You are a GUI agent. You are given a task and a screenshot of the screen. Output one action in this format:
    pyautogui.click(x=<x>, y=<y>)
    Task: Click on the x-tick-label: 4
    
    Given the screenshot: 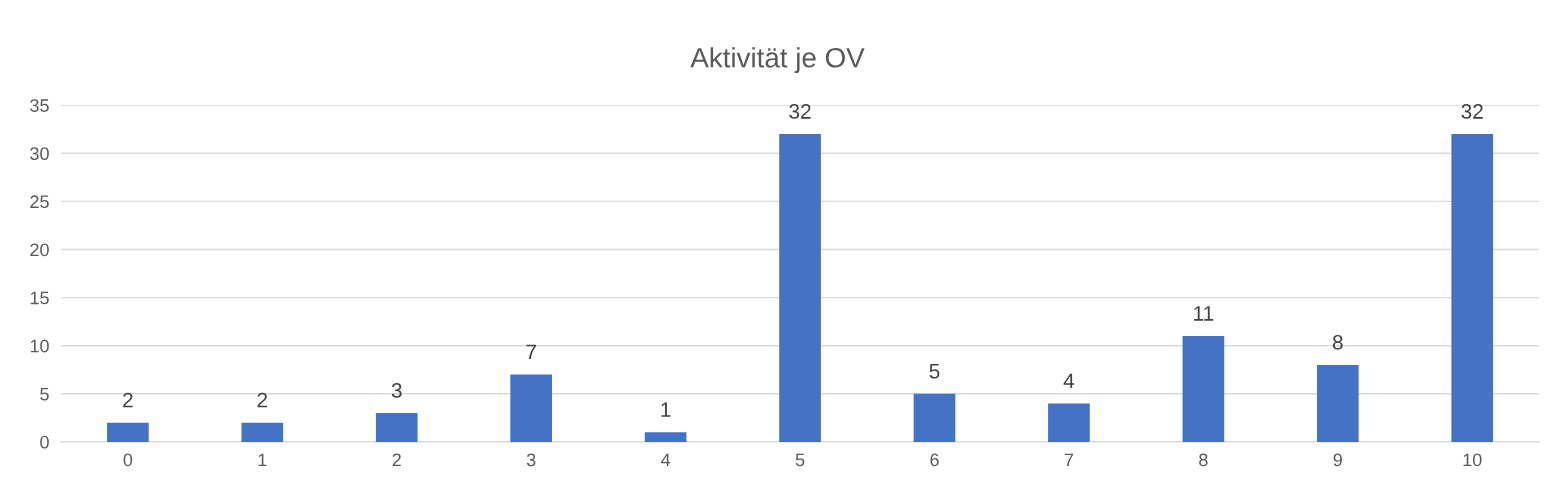 What is the action you would take?
    pyautogui.click(x=666, y=460)
    